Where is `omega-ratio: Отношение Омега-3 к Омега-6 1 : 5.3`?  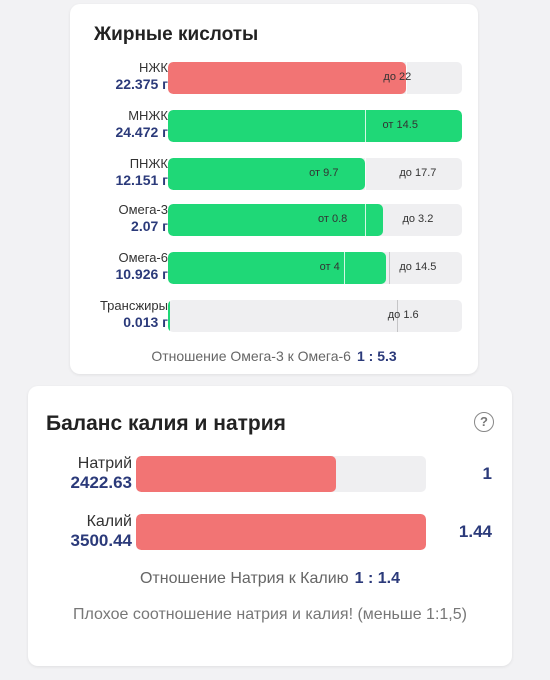 omega-ratio: Отношение Омега-3 к Омега-6 1 : 5.3 is located at coordinates (274, 356).